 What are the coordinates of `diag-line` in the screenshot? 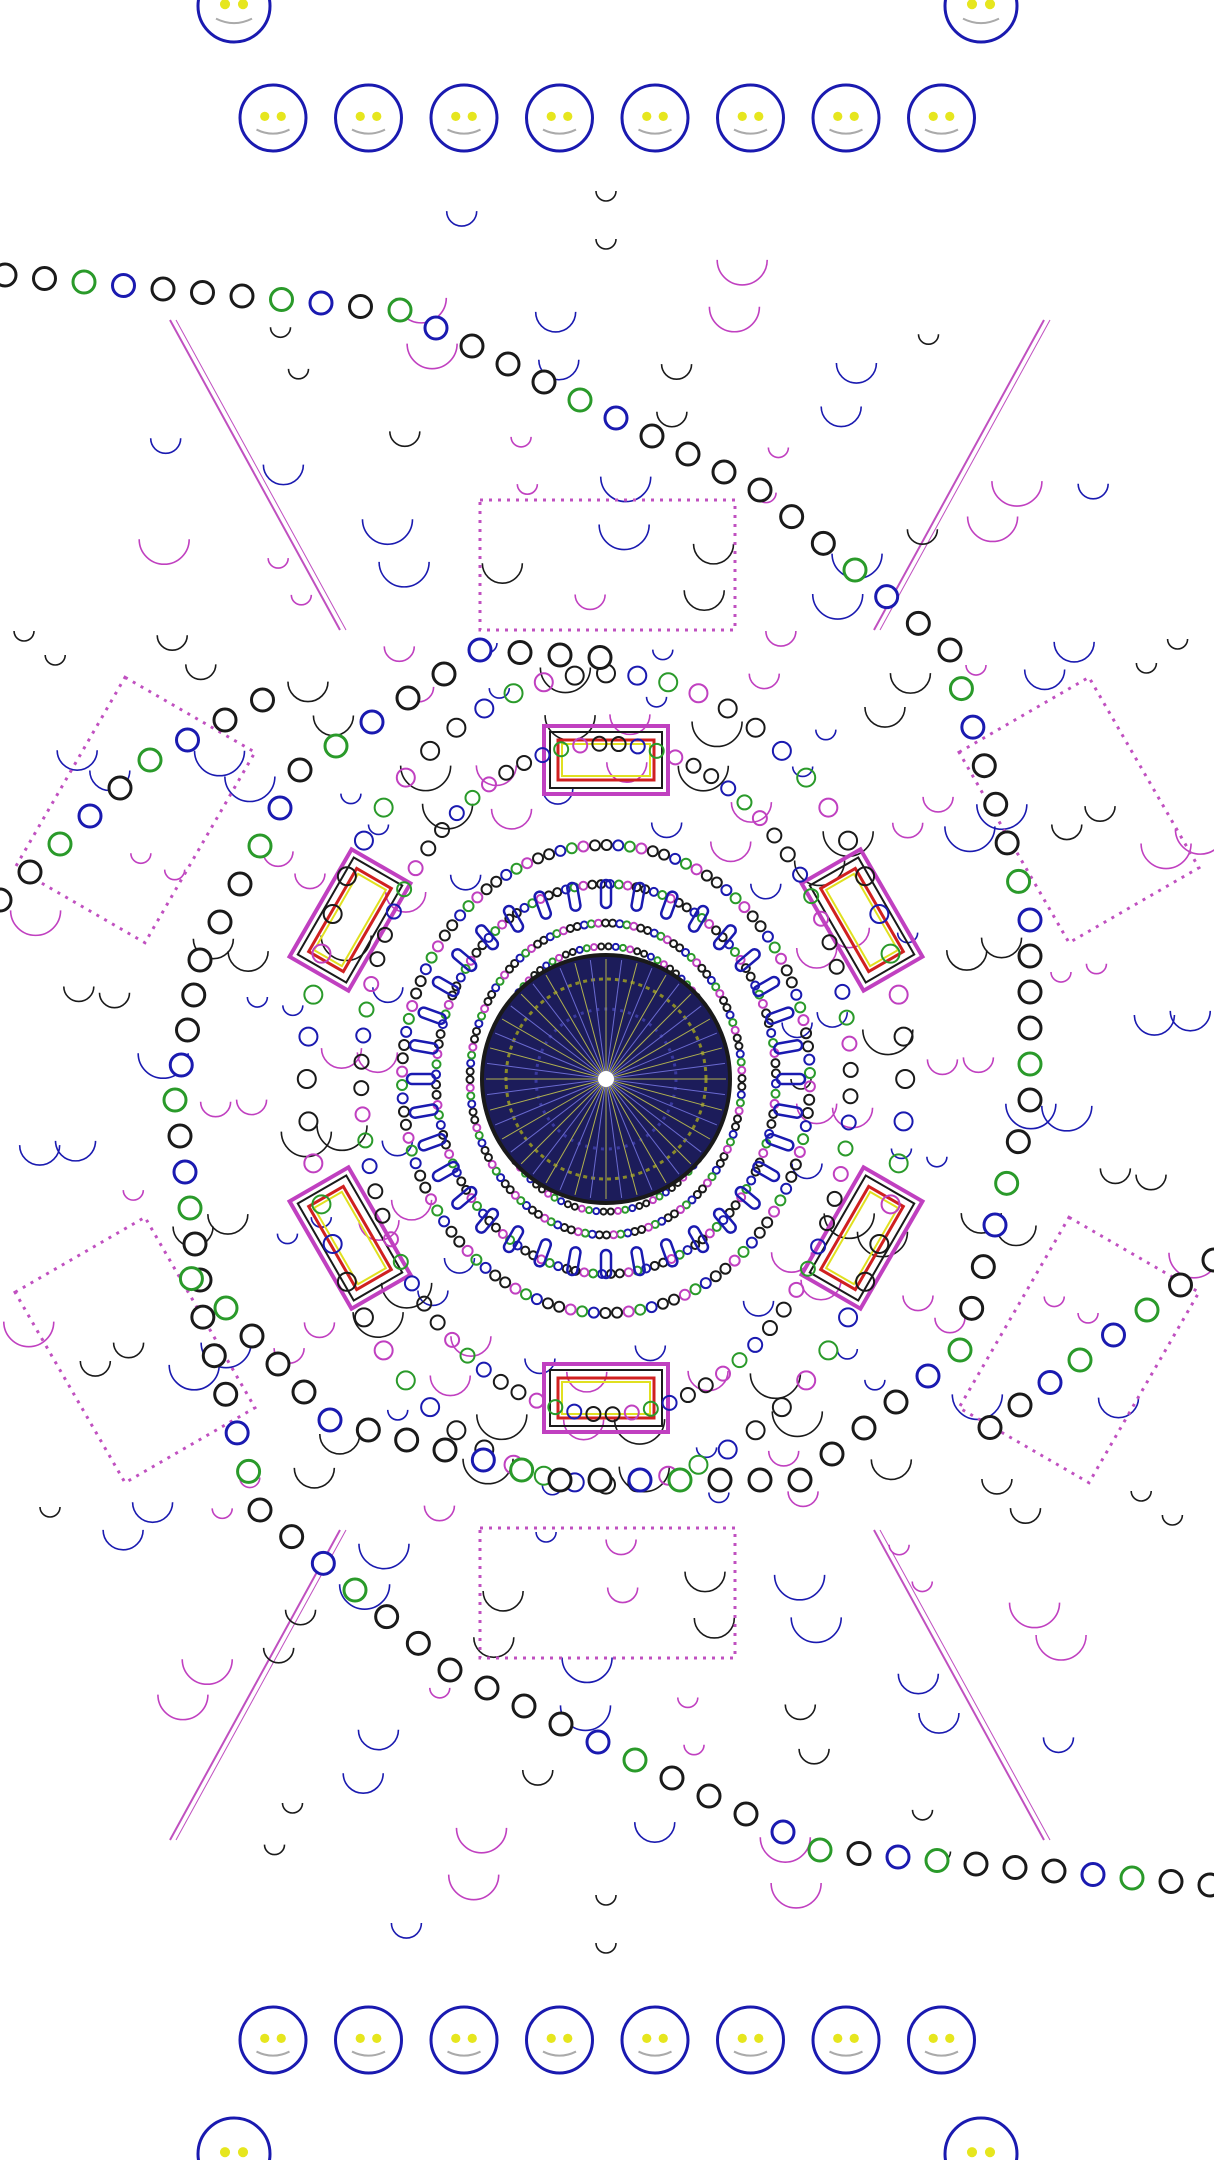 It's located at (261, 475).